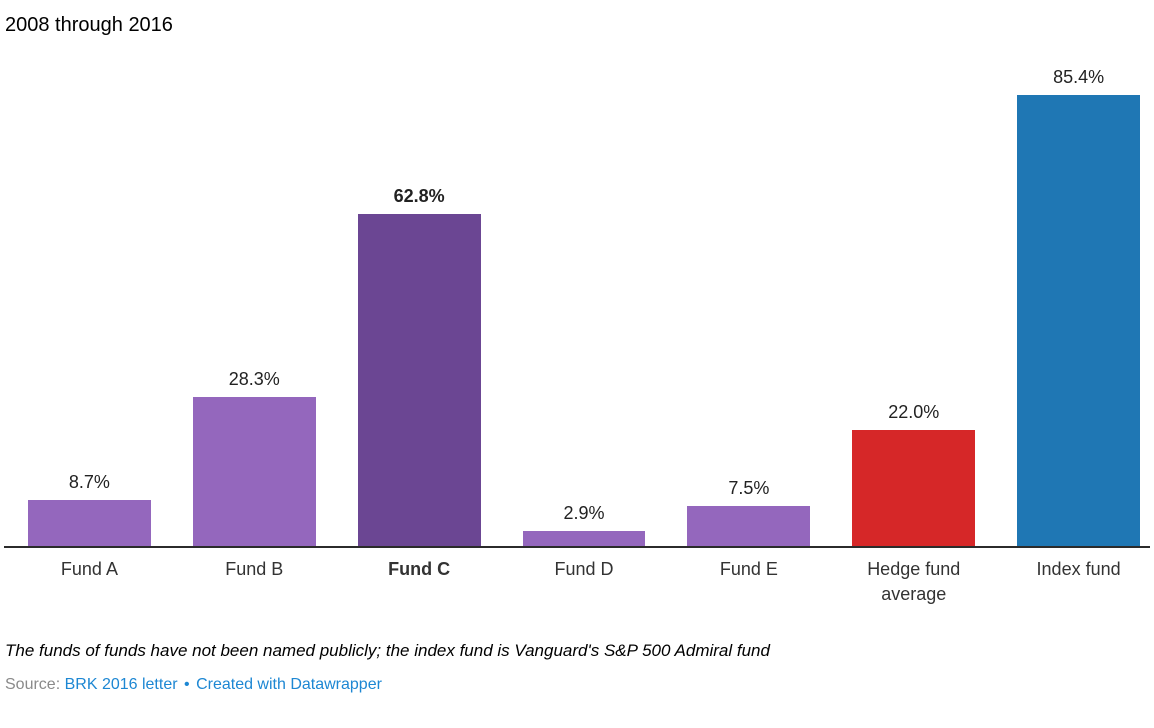 This screenshot has width=1154, height=728. Describe the element at coordinates (914, 581) in the screenshot. I see `x-axis-label-hedge-fund-average: Hedge fund average` at that location.